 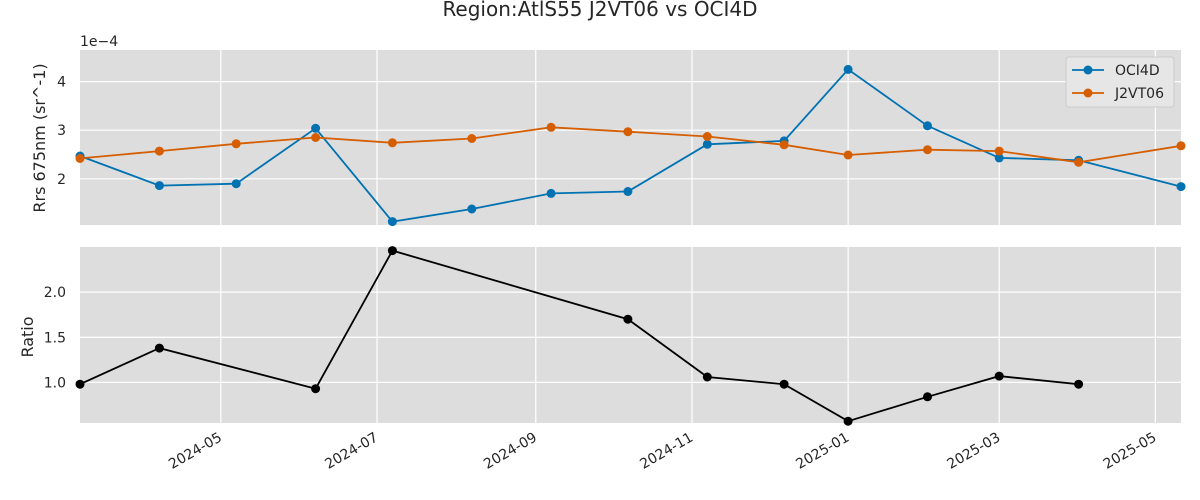 I want to click on x-tick-label: 2024-07, so click(x=351, y=451).